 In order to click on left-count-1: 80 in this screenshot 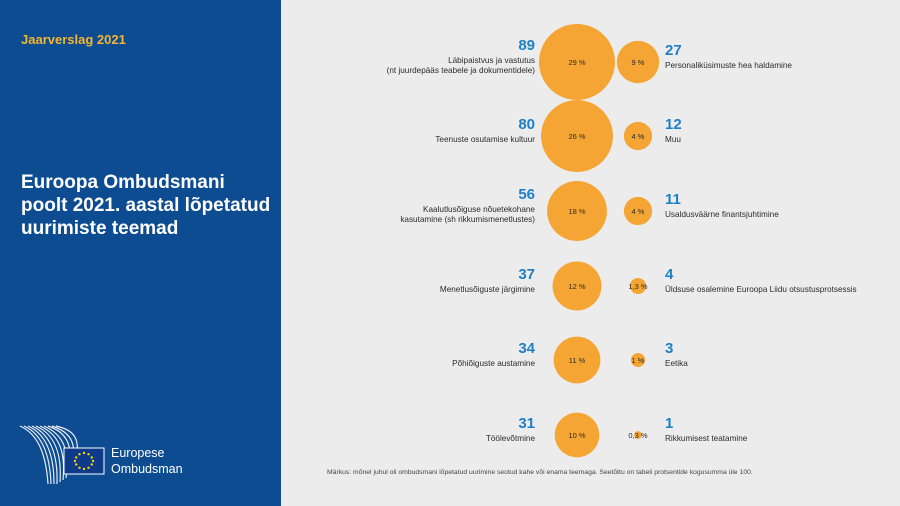, I will do `click(526, 124)`.